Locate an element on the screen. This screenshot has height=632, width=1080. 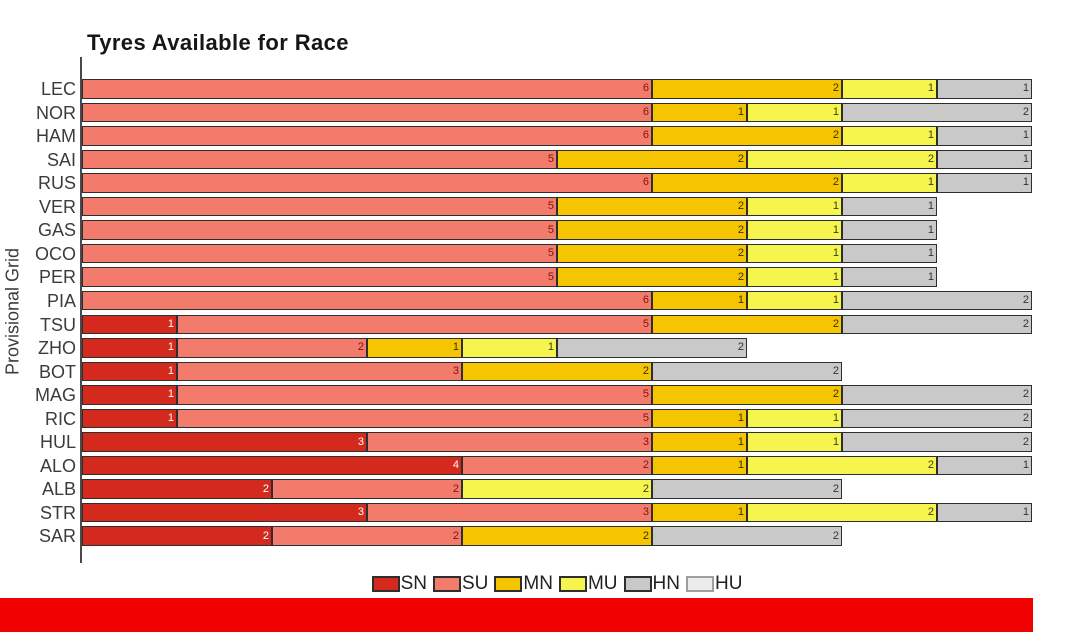
driver-label: HUL is located at coordinates (57, 442).